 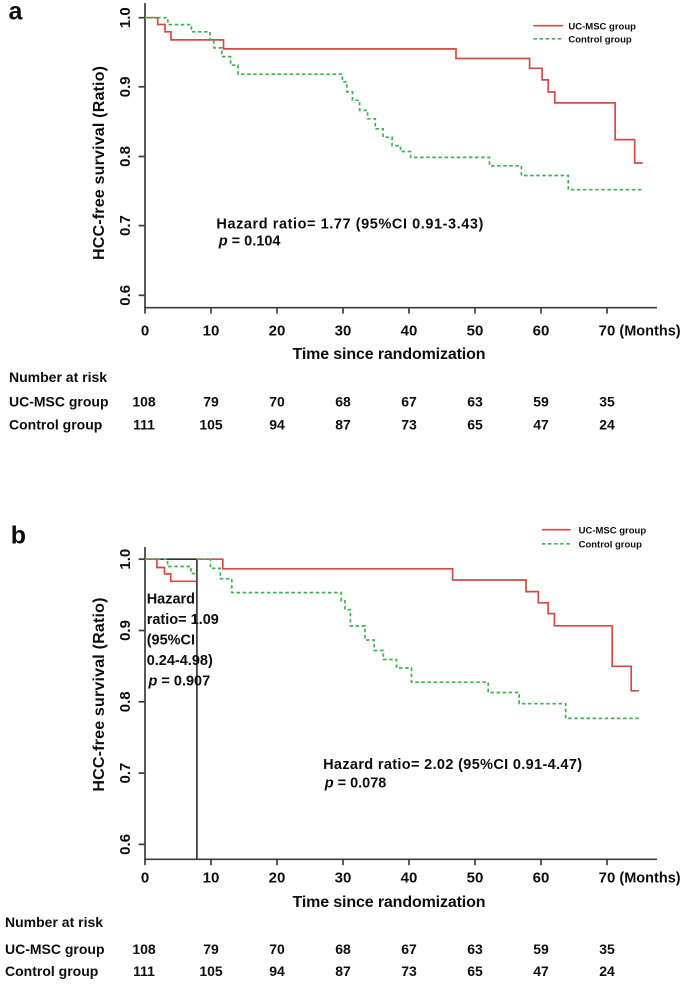 What do you see at coordinates (18, 536) in the screenshot?
I see `svg-text: b` at bounding box center [18, 536].